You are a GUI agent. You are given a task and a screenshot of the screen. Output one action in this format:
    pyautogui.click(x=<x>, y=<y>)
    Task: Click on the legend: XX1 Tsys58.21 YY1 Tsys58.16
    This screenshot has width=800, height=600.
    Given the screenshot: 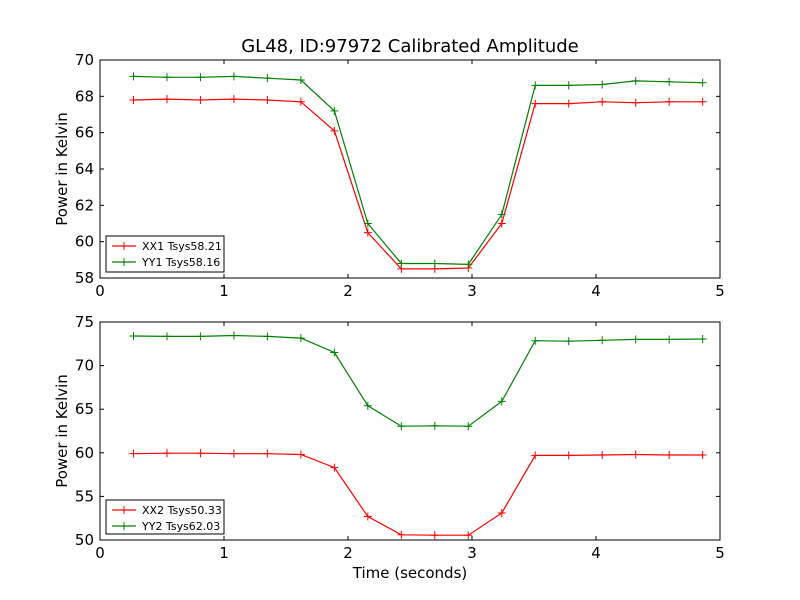 What is the action you would take?
    pyautogui.click(x=165, y=254)
    